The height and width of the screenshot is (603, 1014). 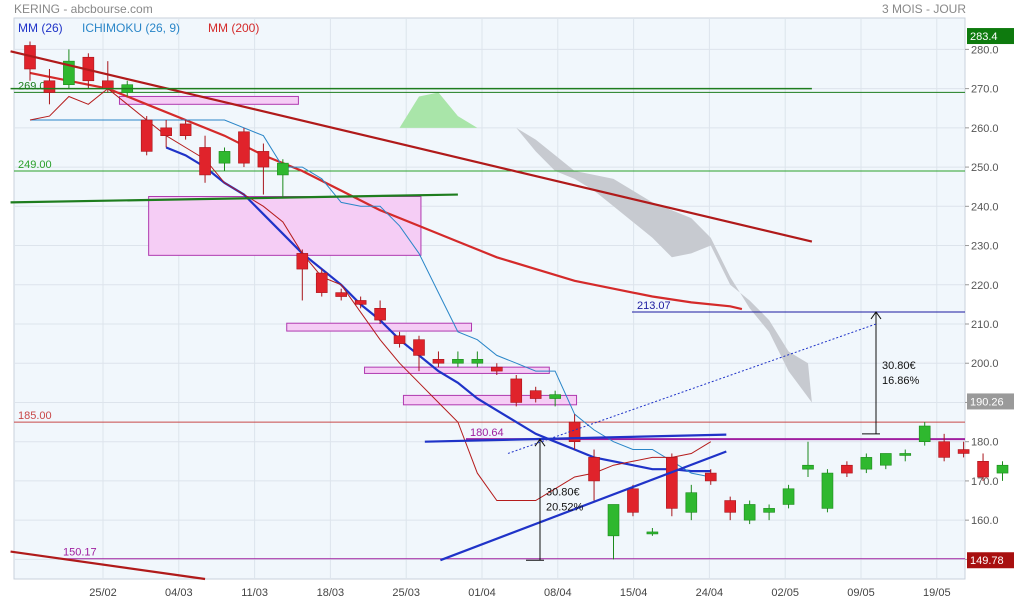 I want to click on x-tick-label: 25/02, so click(x=103, y=593).